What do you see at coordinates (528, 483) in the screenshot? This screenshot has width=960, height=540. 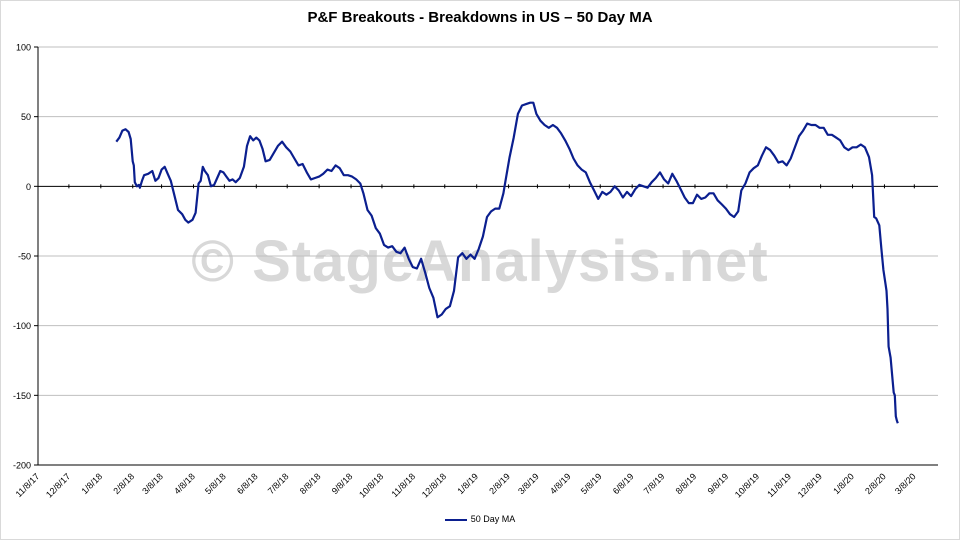 I see `x-tick-label: 3/8/19` at bounding box center [528, 483].